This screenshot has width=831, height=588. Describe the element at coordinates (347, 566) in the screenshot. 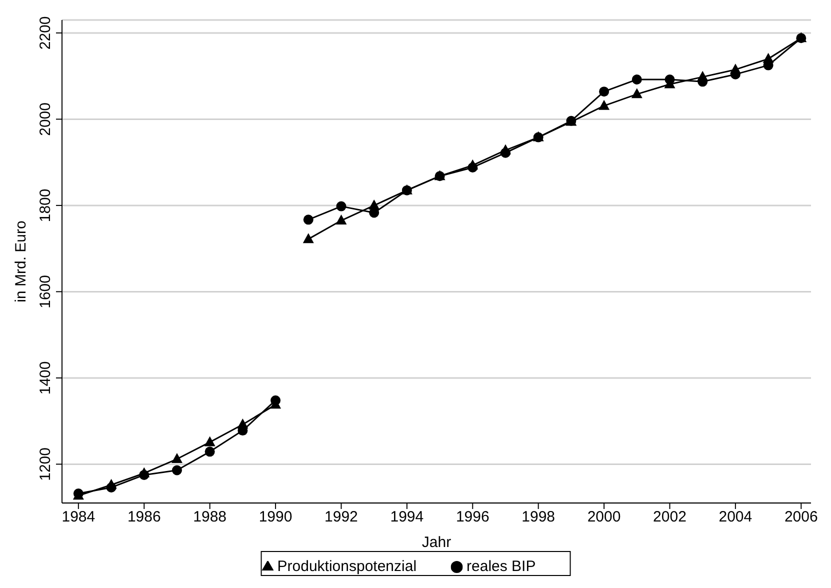

I see `legend-label: Produktionspotenzial` at that location.